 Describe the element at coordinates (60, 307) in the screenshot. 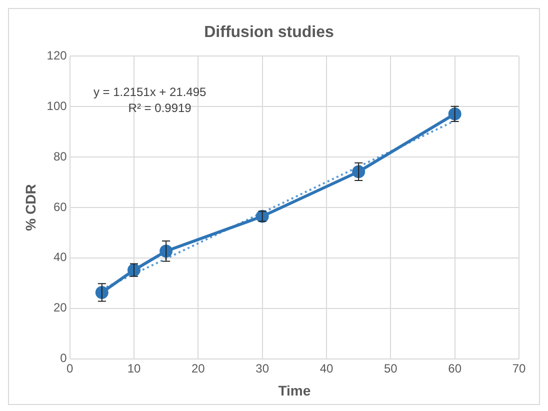

I see `y-tick-label: 20` at that location.